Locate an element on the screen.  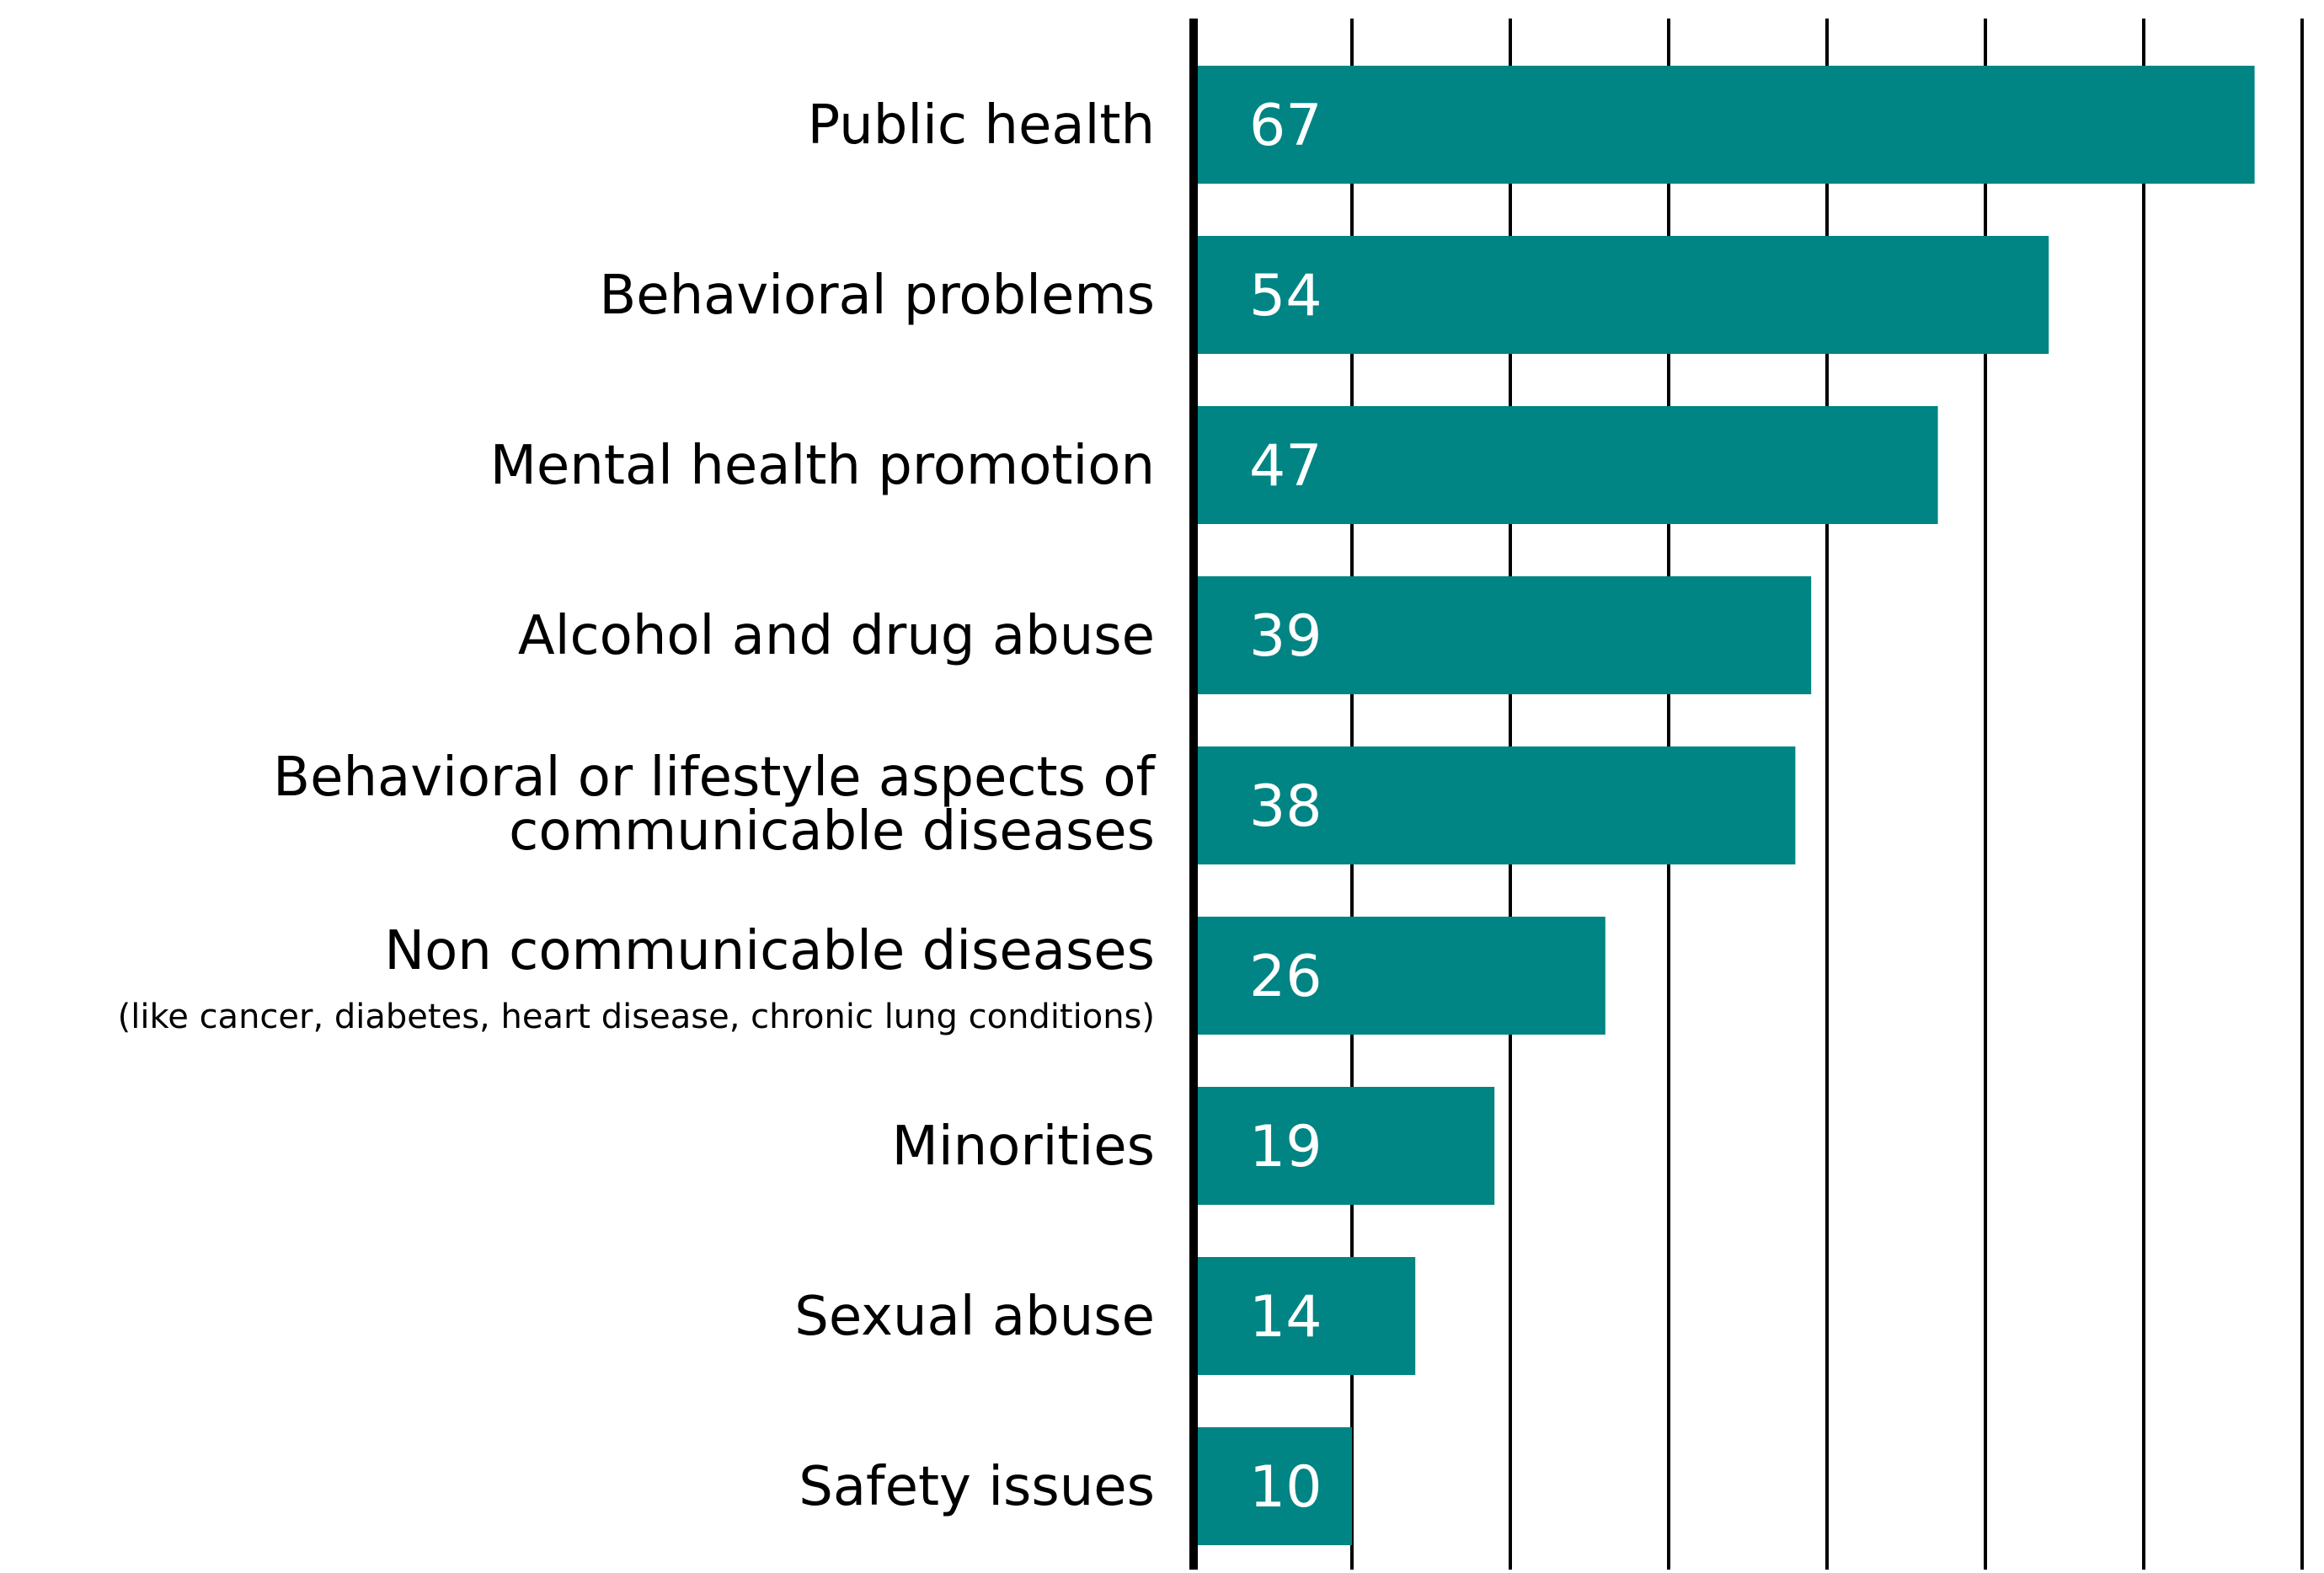
bar-value-label: 54 is located at coordinates (1285, 296).